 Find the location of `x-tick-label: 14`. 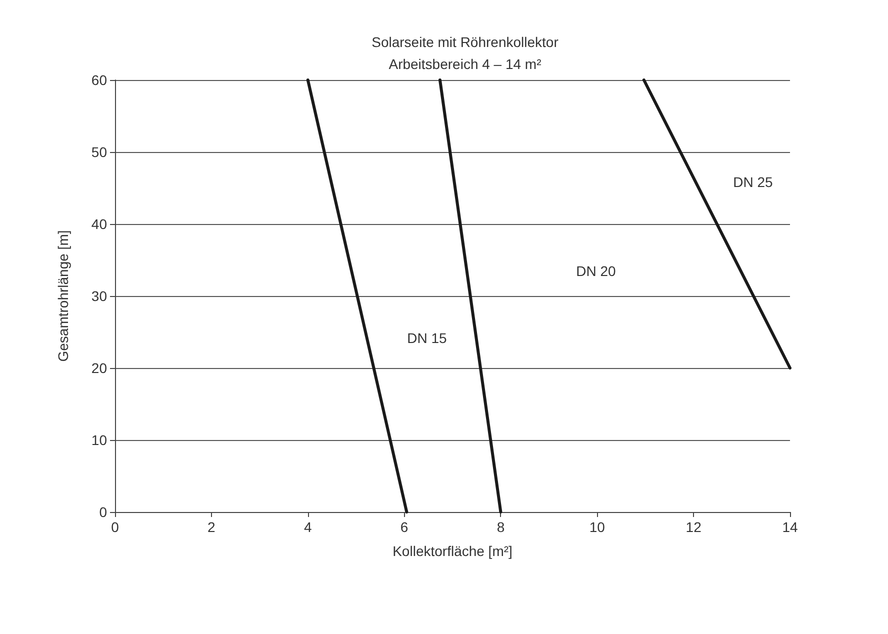

x-tick-label: 14 is located at coordinates (790, 527).